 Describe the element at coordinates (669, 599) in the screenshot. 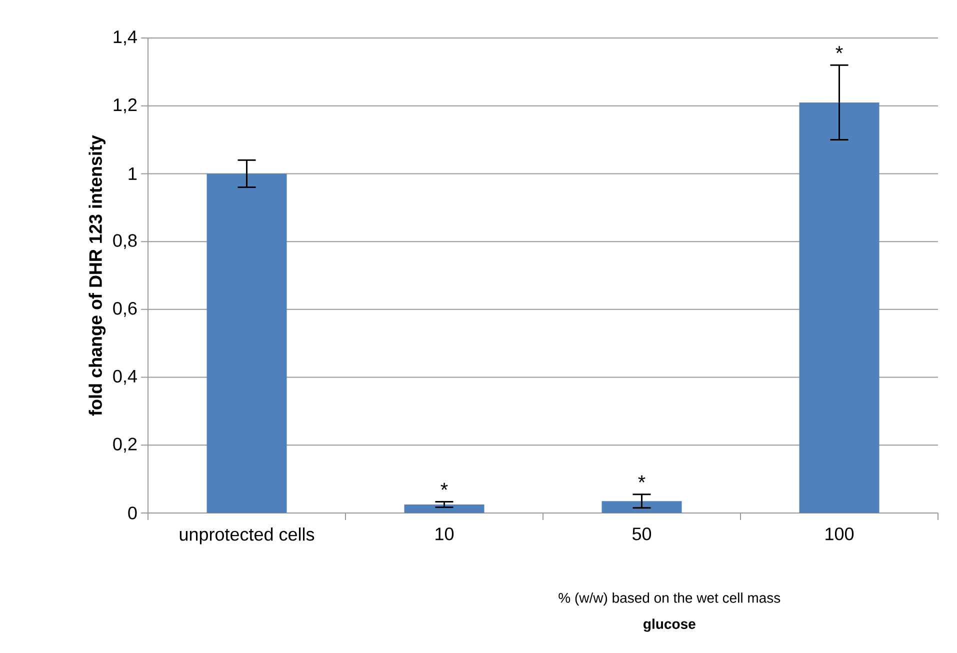

I see `x-axis-title: % (w/w) based on the wet cell mass` at that location.